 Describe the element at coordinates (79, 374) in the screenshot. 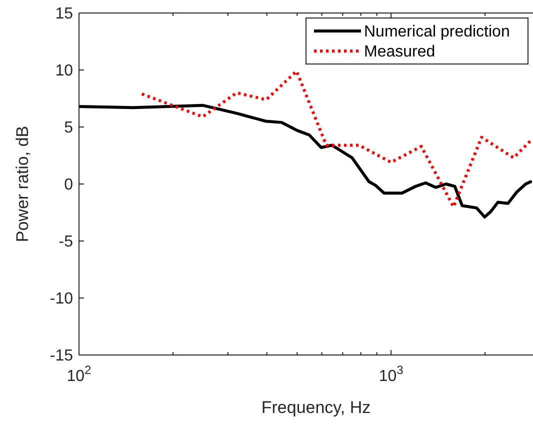

I see `x-tick-label: 10$^{2}$` at that location.